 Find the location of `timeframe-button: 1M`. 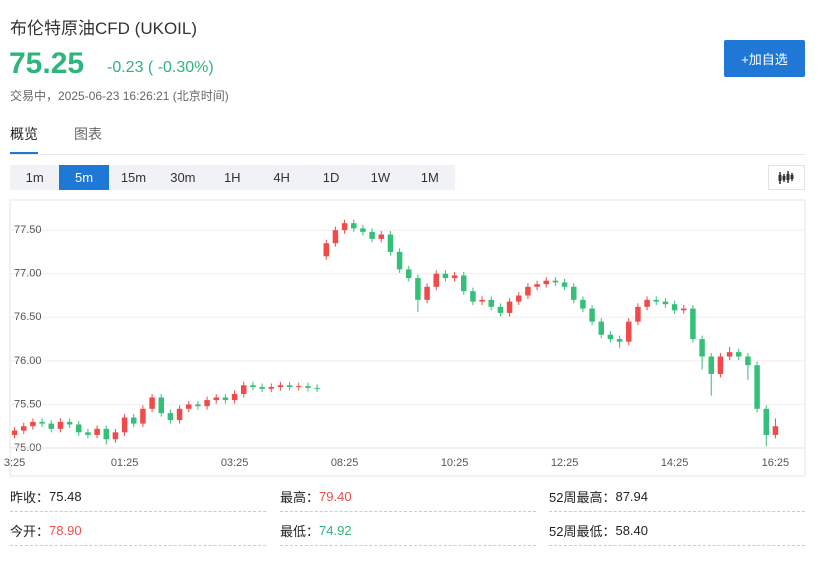

timeframe-button: 1M is located at coordinates (429, 177).